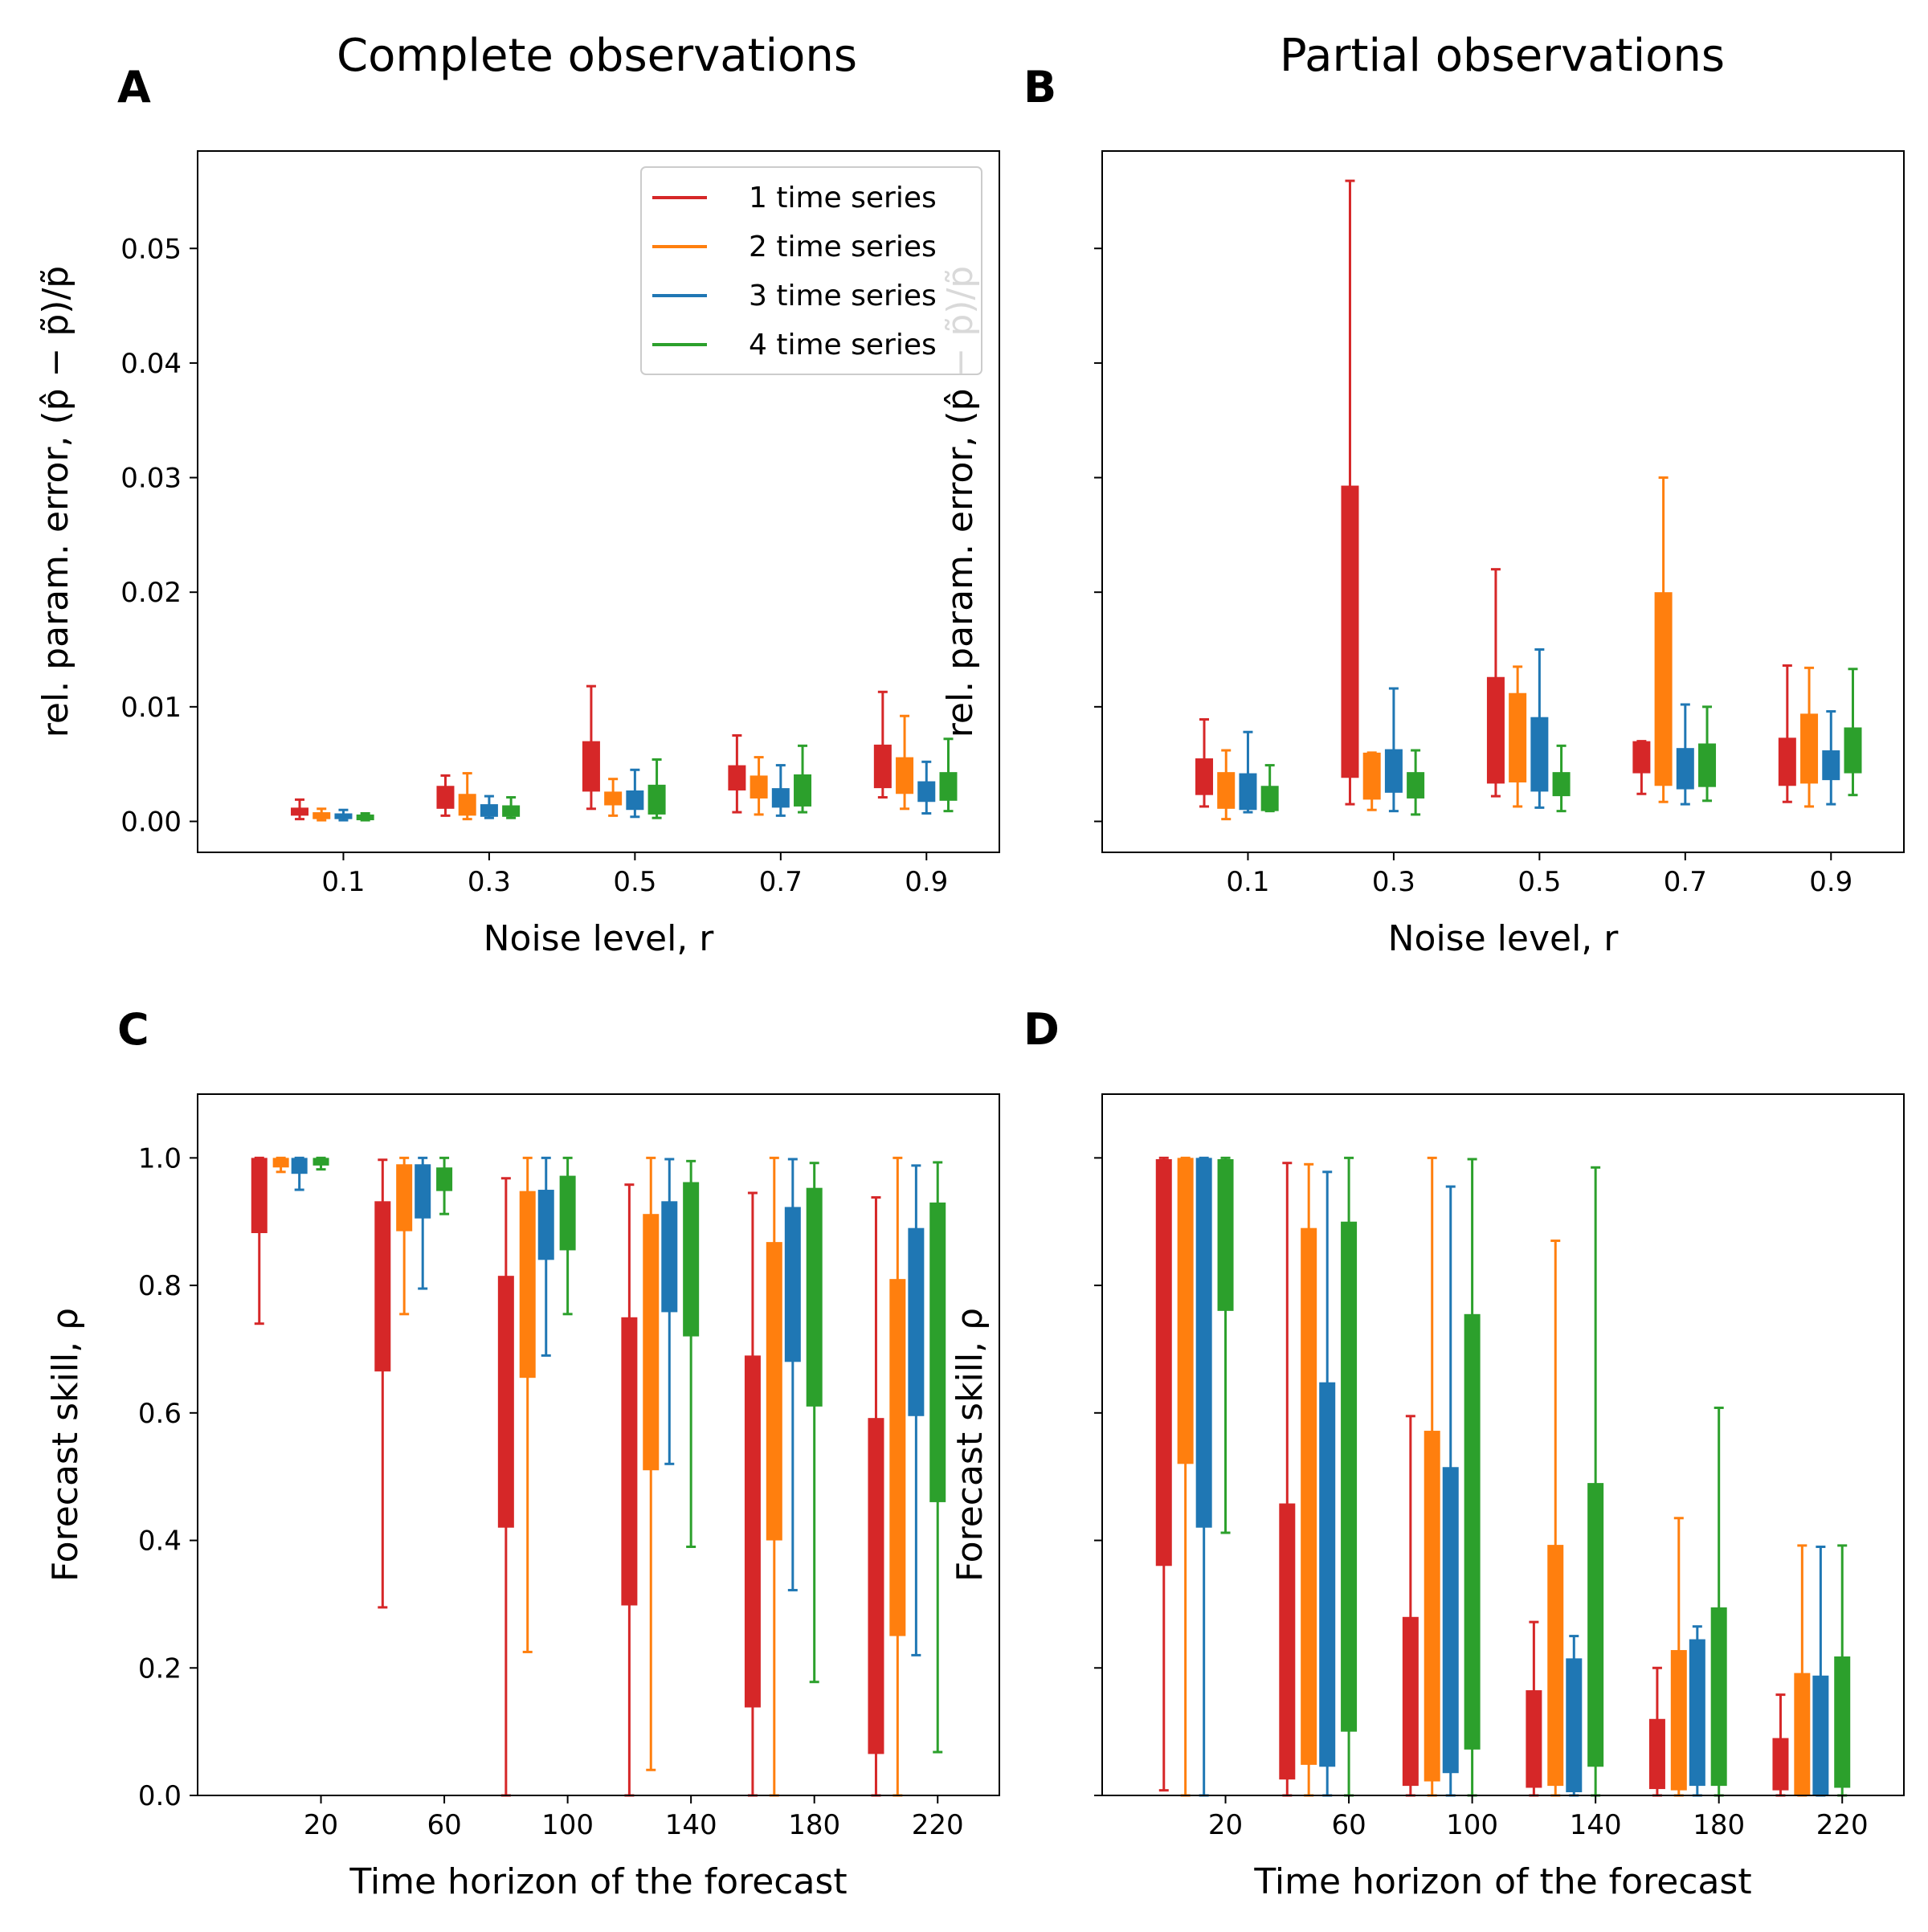 The image size is (1928, 1932). What do you see at coordinates (843, 345) in the screenshot?
I see `legend-item-label: 4 time series` at bounding box center [843, 345].